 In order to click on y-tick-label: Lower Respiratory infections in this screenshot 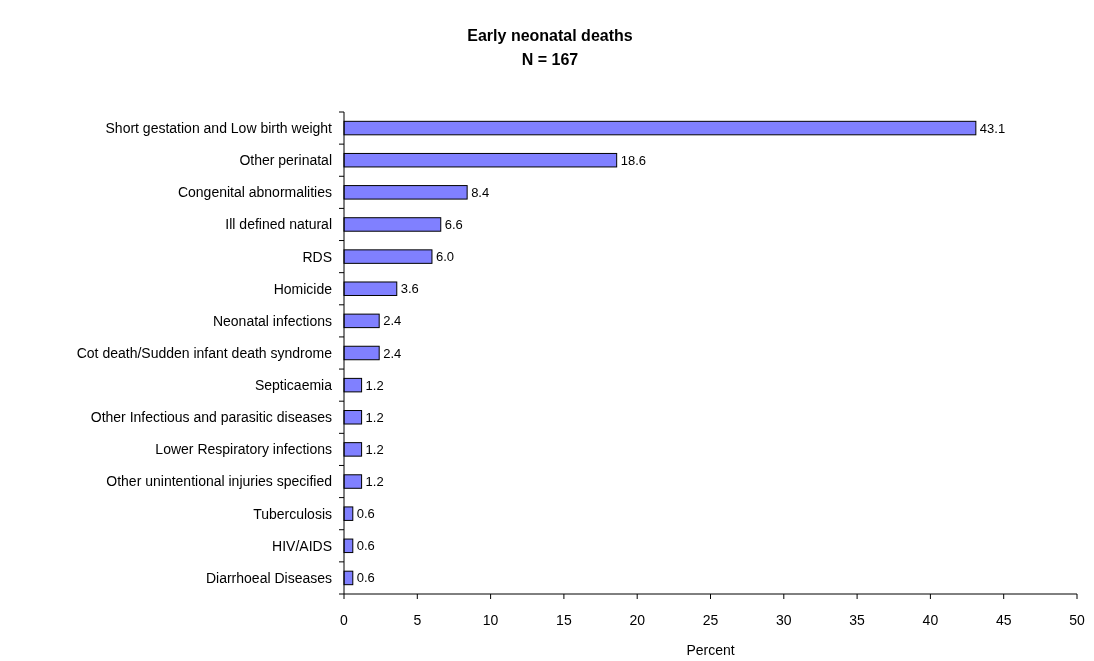, I will do `click(243, 449)`.